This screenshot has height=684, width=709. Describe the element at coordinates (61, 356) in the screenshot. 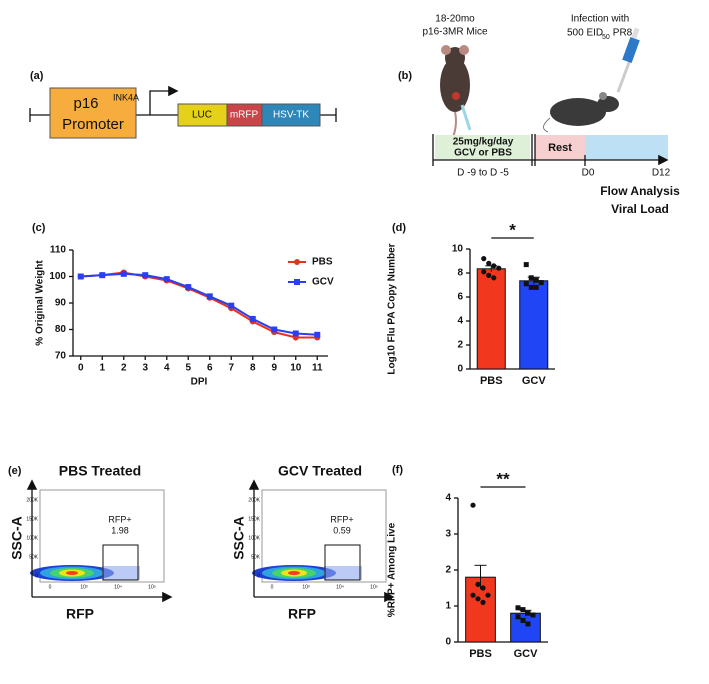

I see `y-tick-label: 70` at that location.